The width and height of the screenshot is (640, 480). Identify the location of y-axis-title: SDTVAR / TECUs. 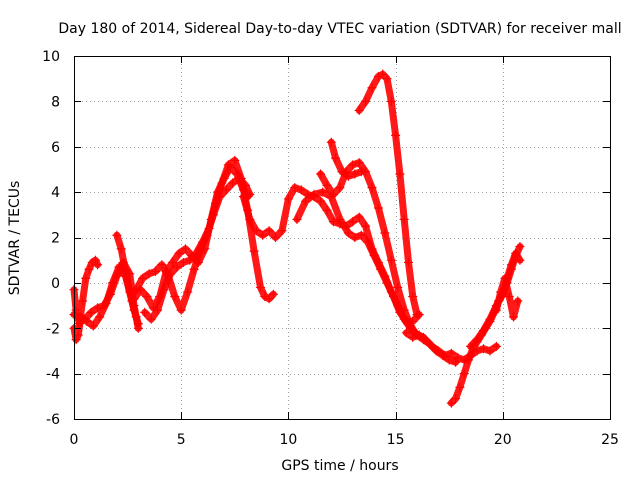
(15, 238).